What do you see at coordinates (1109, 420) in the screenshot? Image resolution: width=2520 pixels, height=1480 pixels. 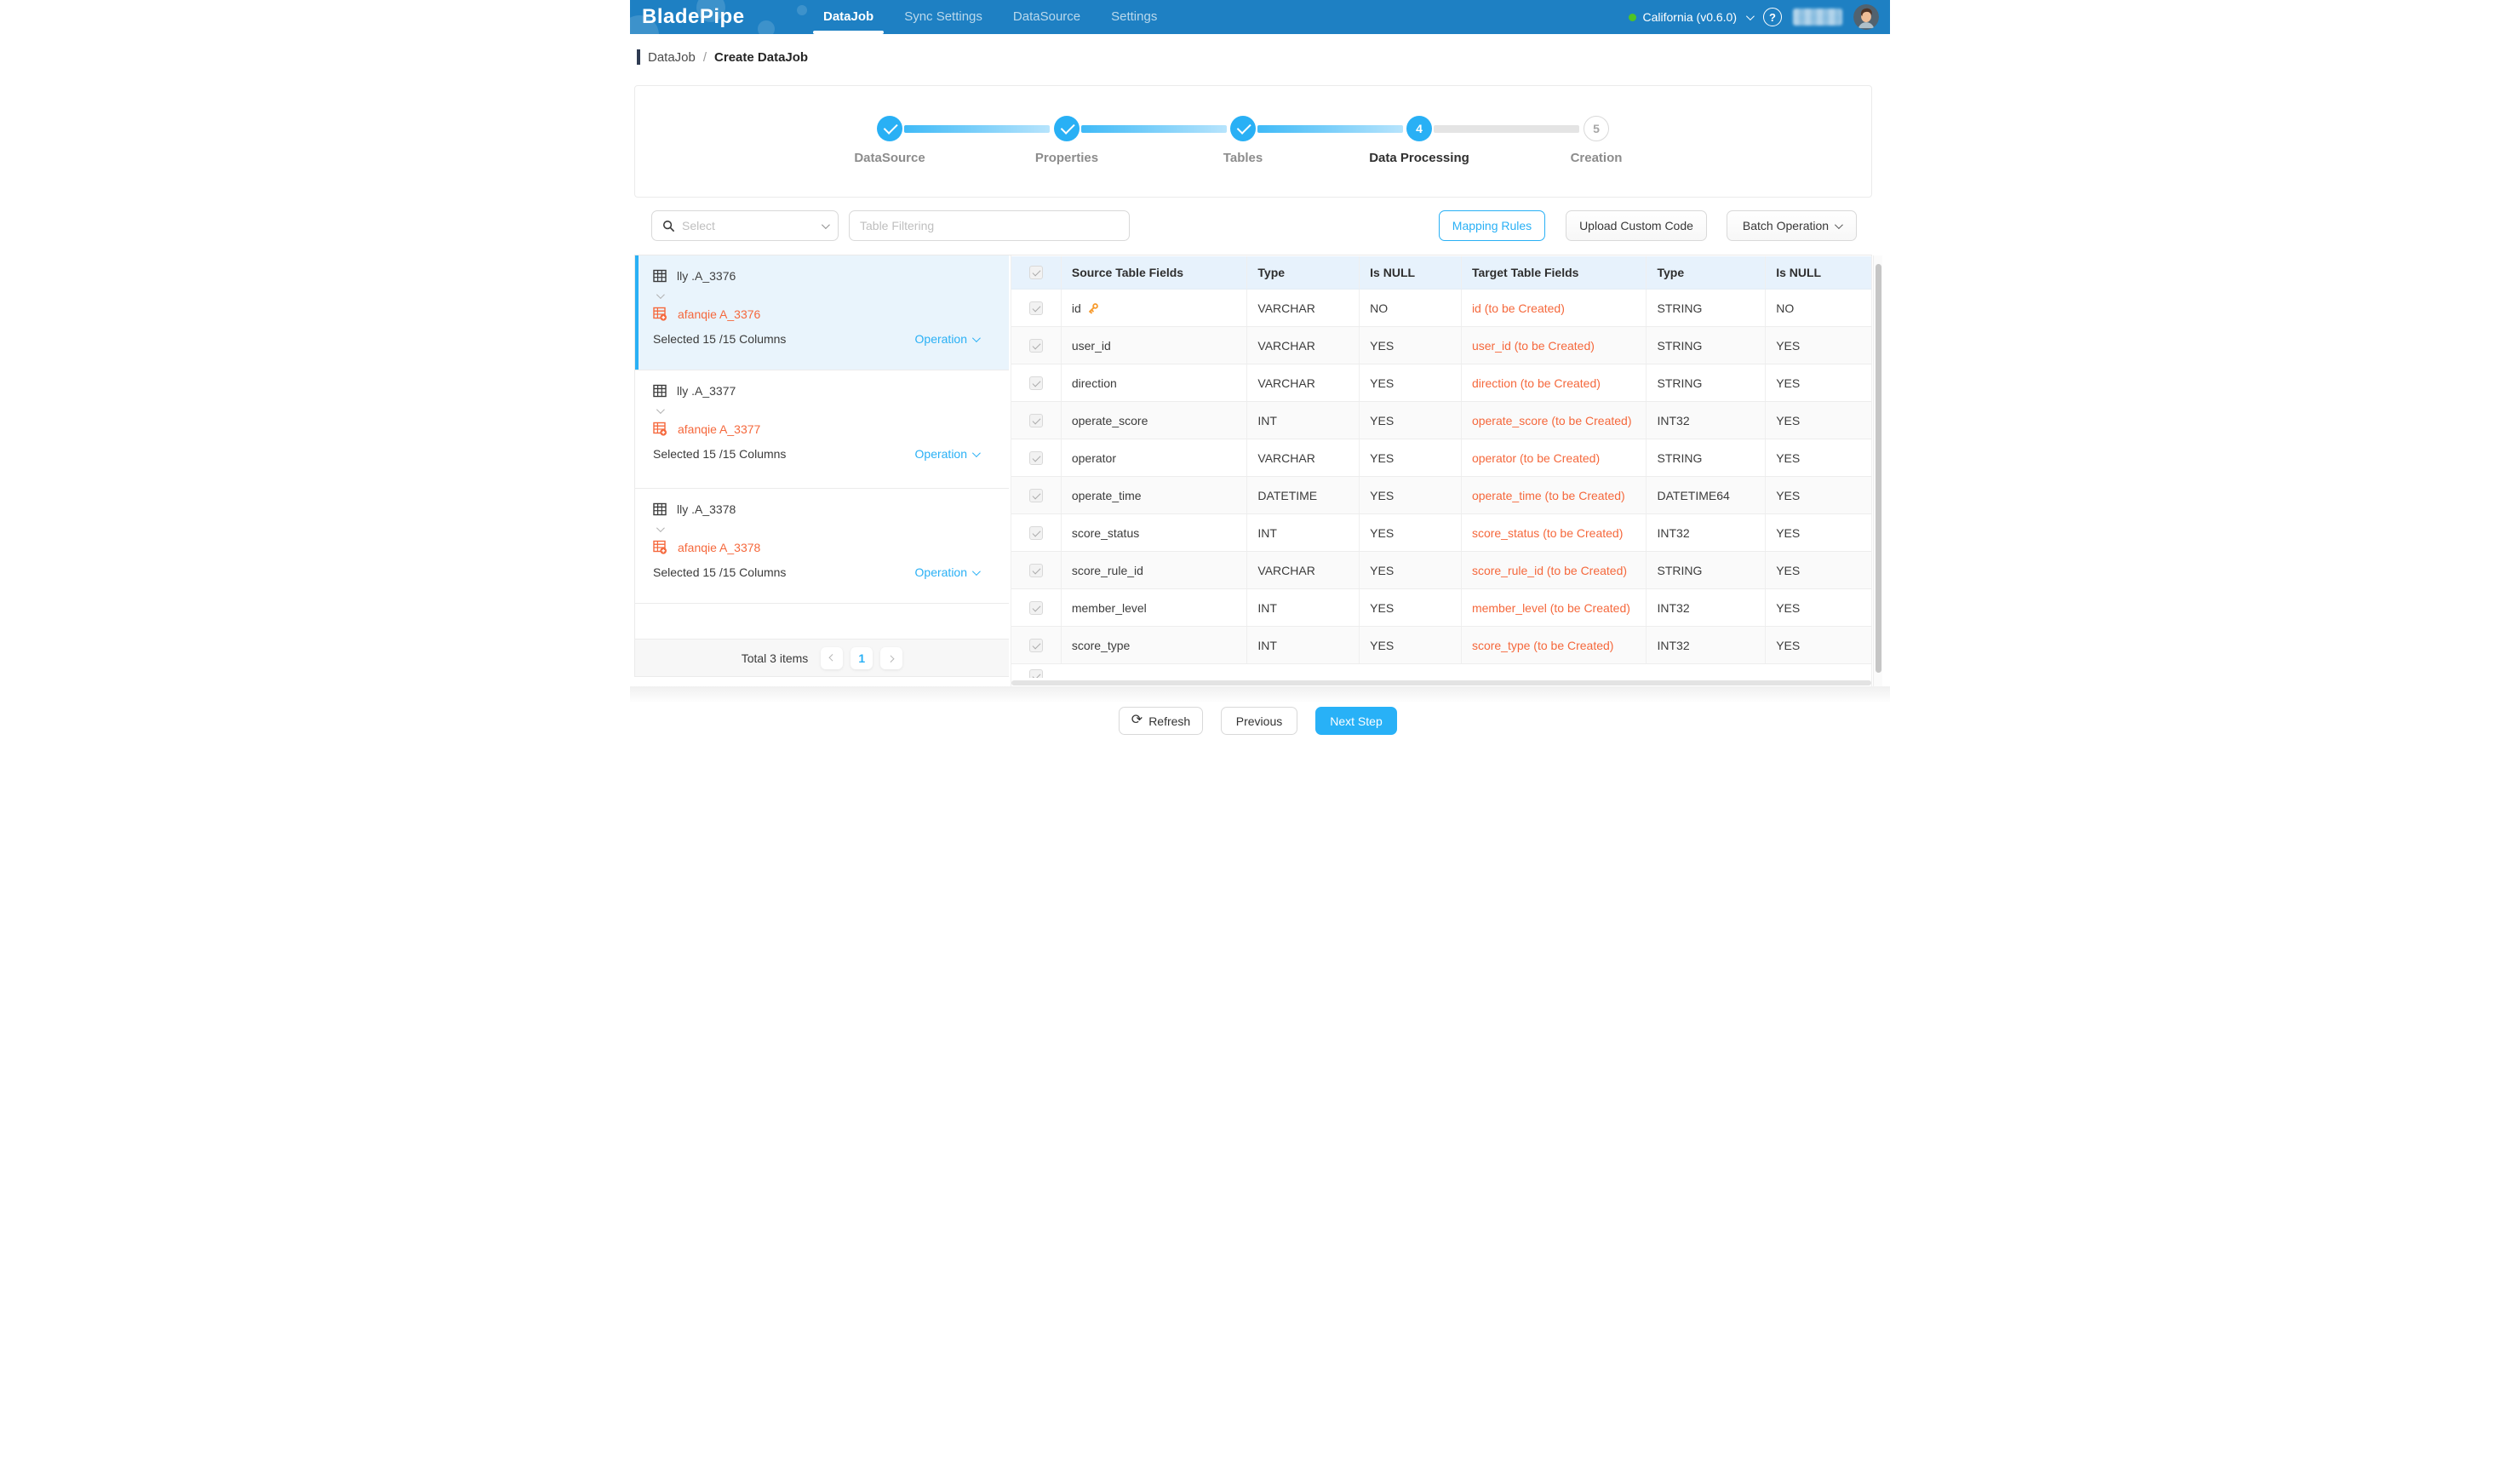 I see `source-field-name: operate_score` at bounding box center [1109, 420].